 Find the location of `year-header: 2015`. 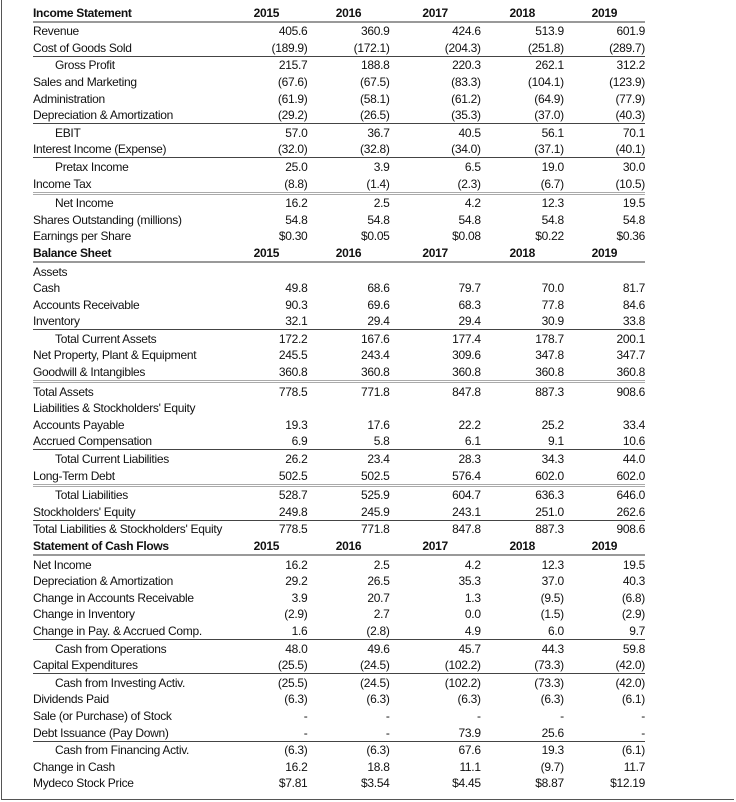

year-header: 2015 is located at coordinates (266, 13).